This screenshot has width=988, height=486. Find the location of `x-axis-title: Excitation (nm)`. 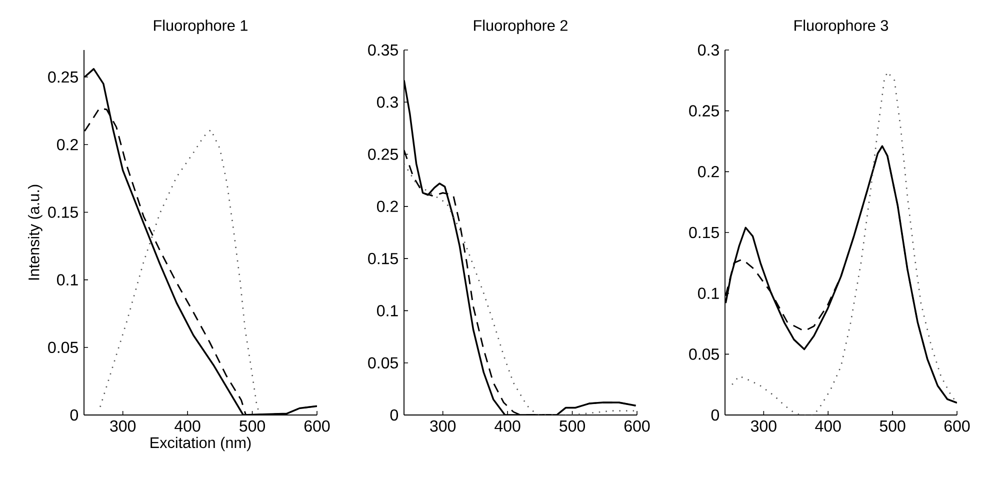

x-axis-title: Excitation (nm) is located at coordinates (200, 444).